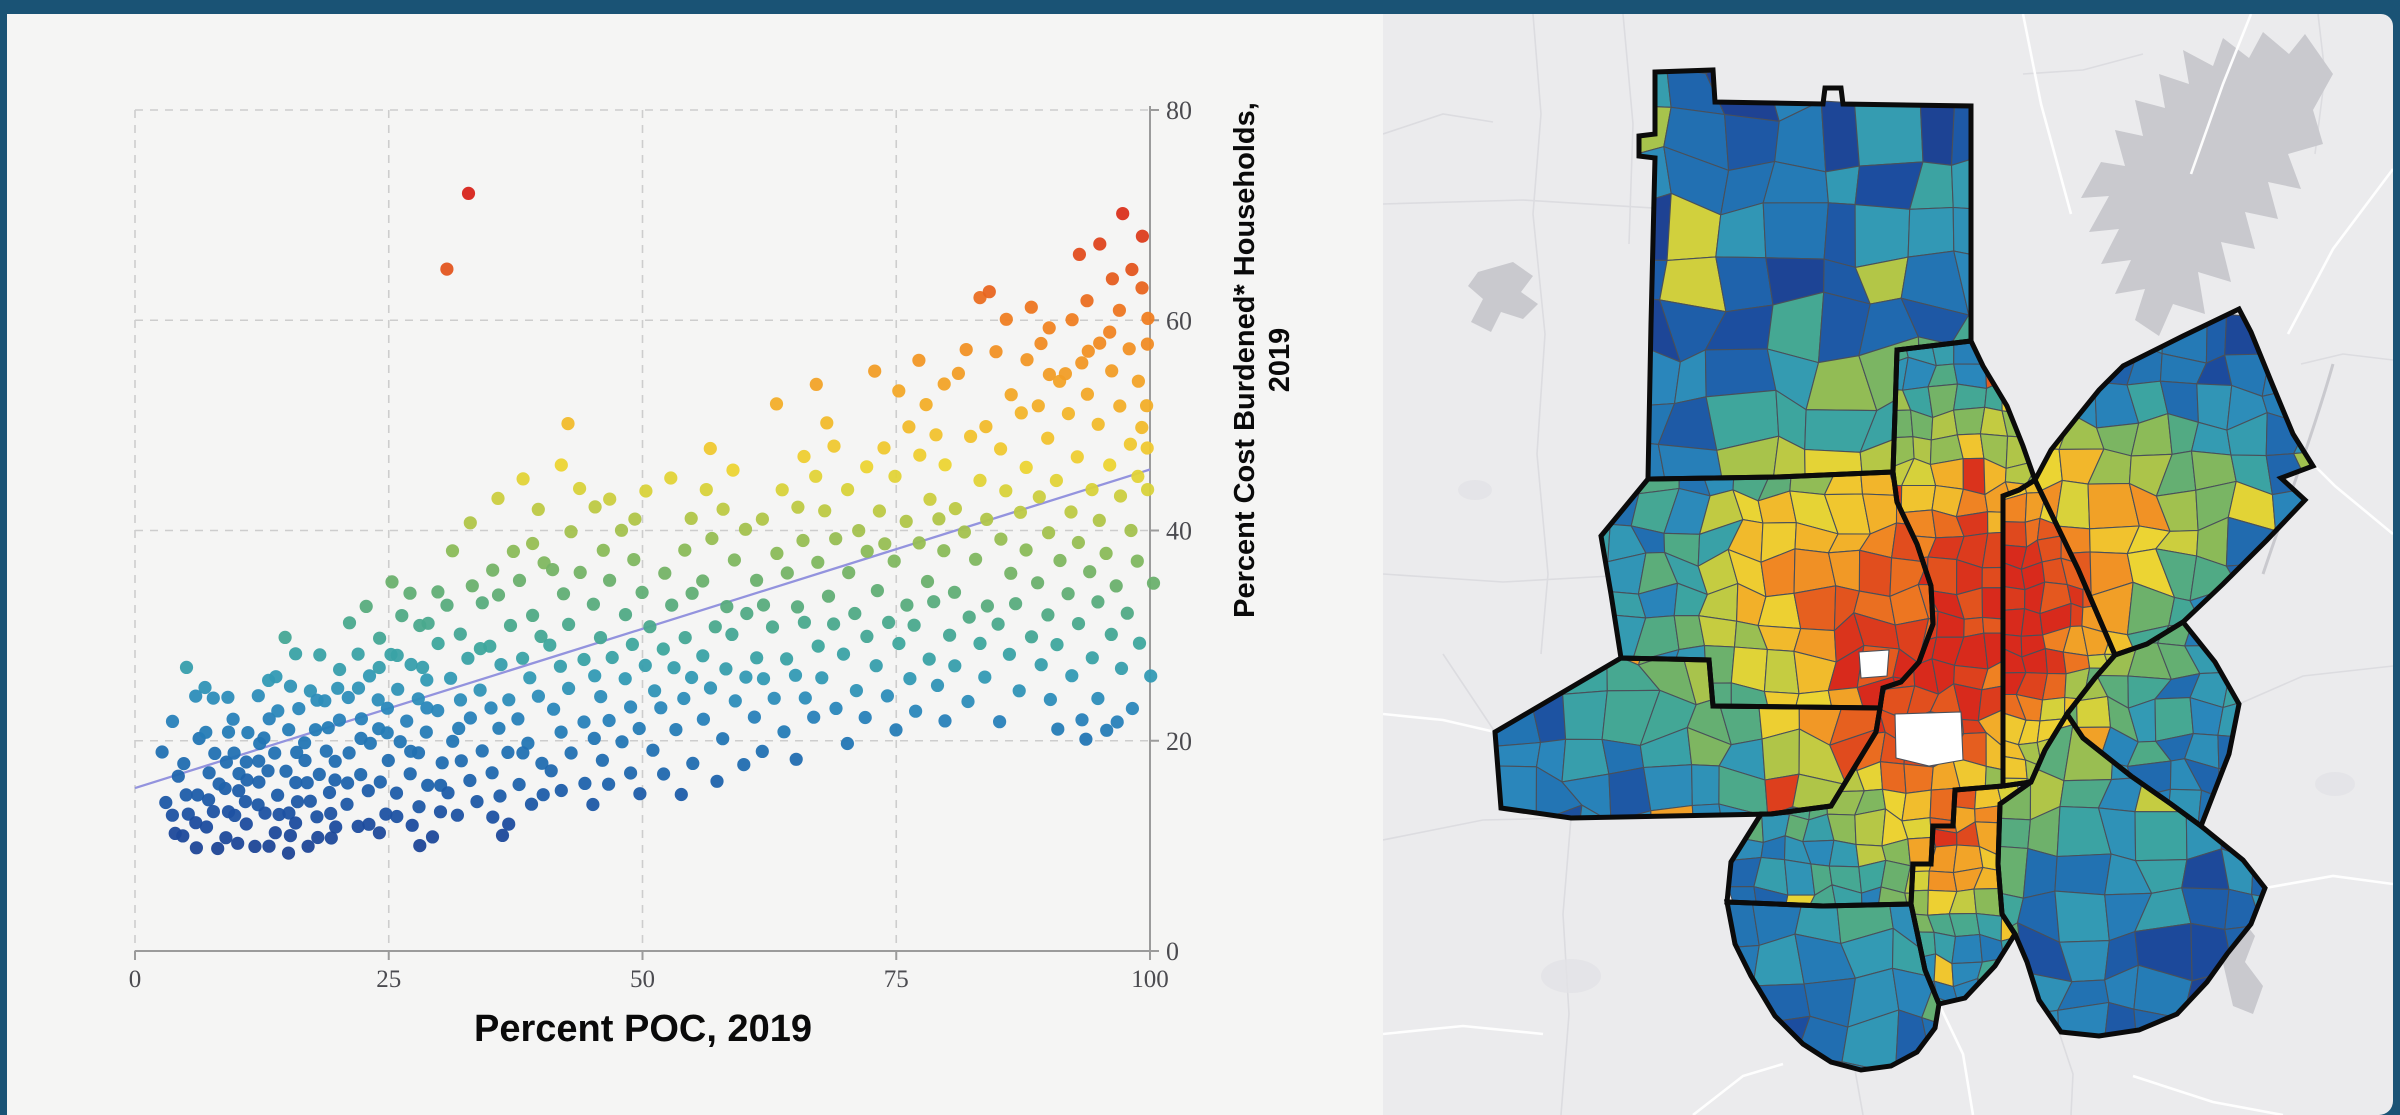 This screenshot has height=1115, width=2400. What do you see at coordinates (2174, 482) in the screenshot?
I see `county-gwinnett-boundary` at bounding box center [2174, 482].